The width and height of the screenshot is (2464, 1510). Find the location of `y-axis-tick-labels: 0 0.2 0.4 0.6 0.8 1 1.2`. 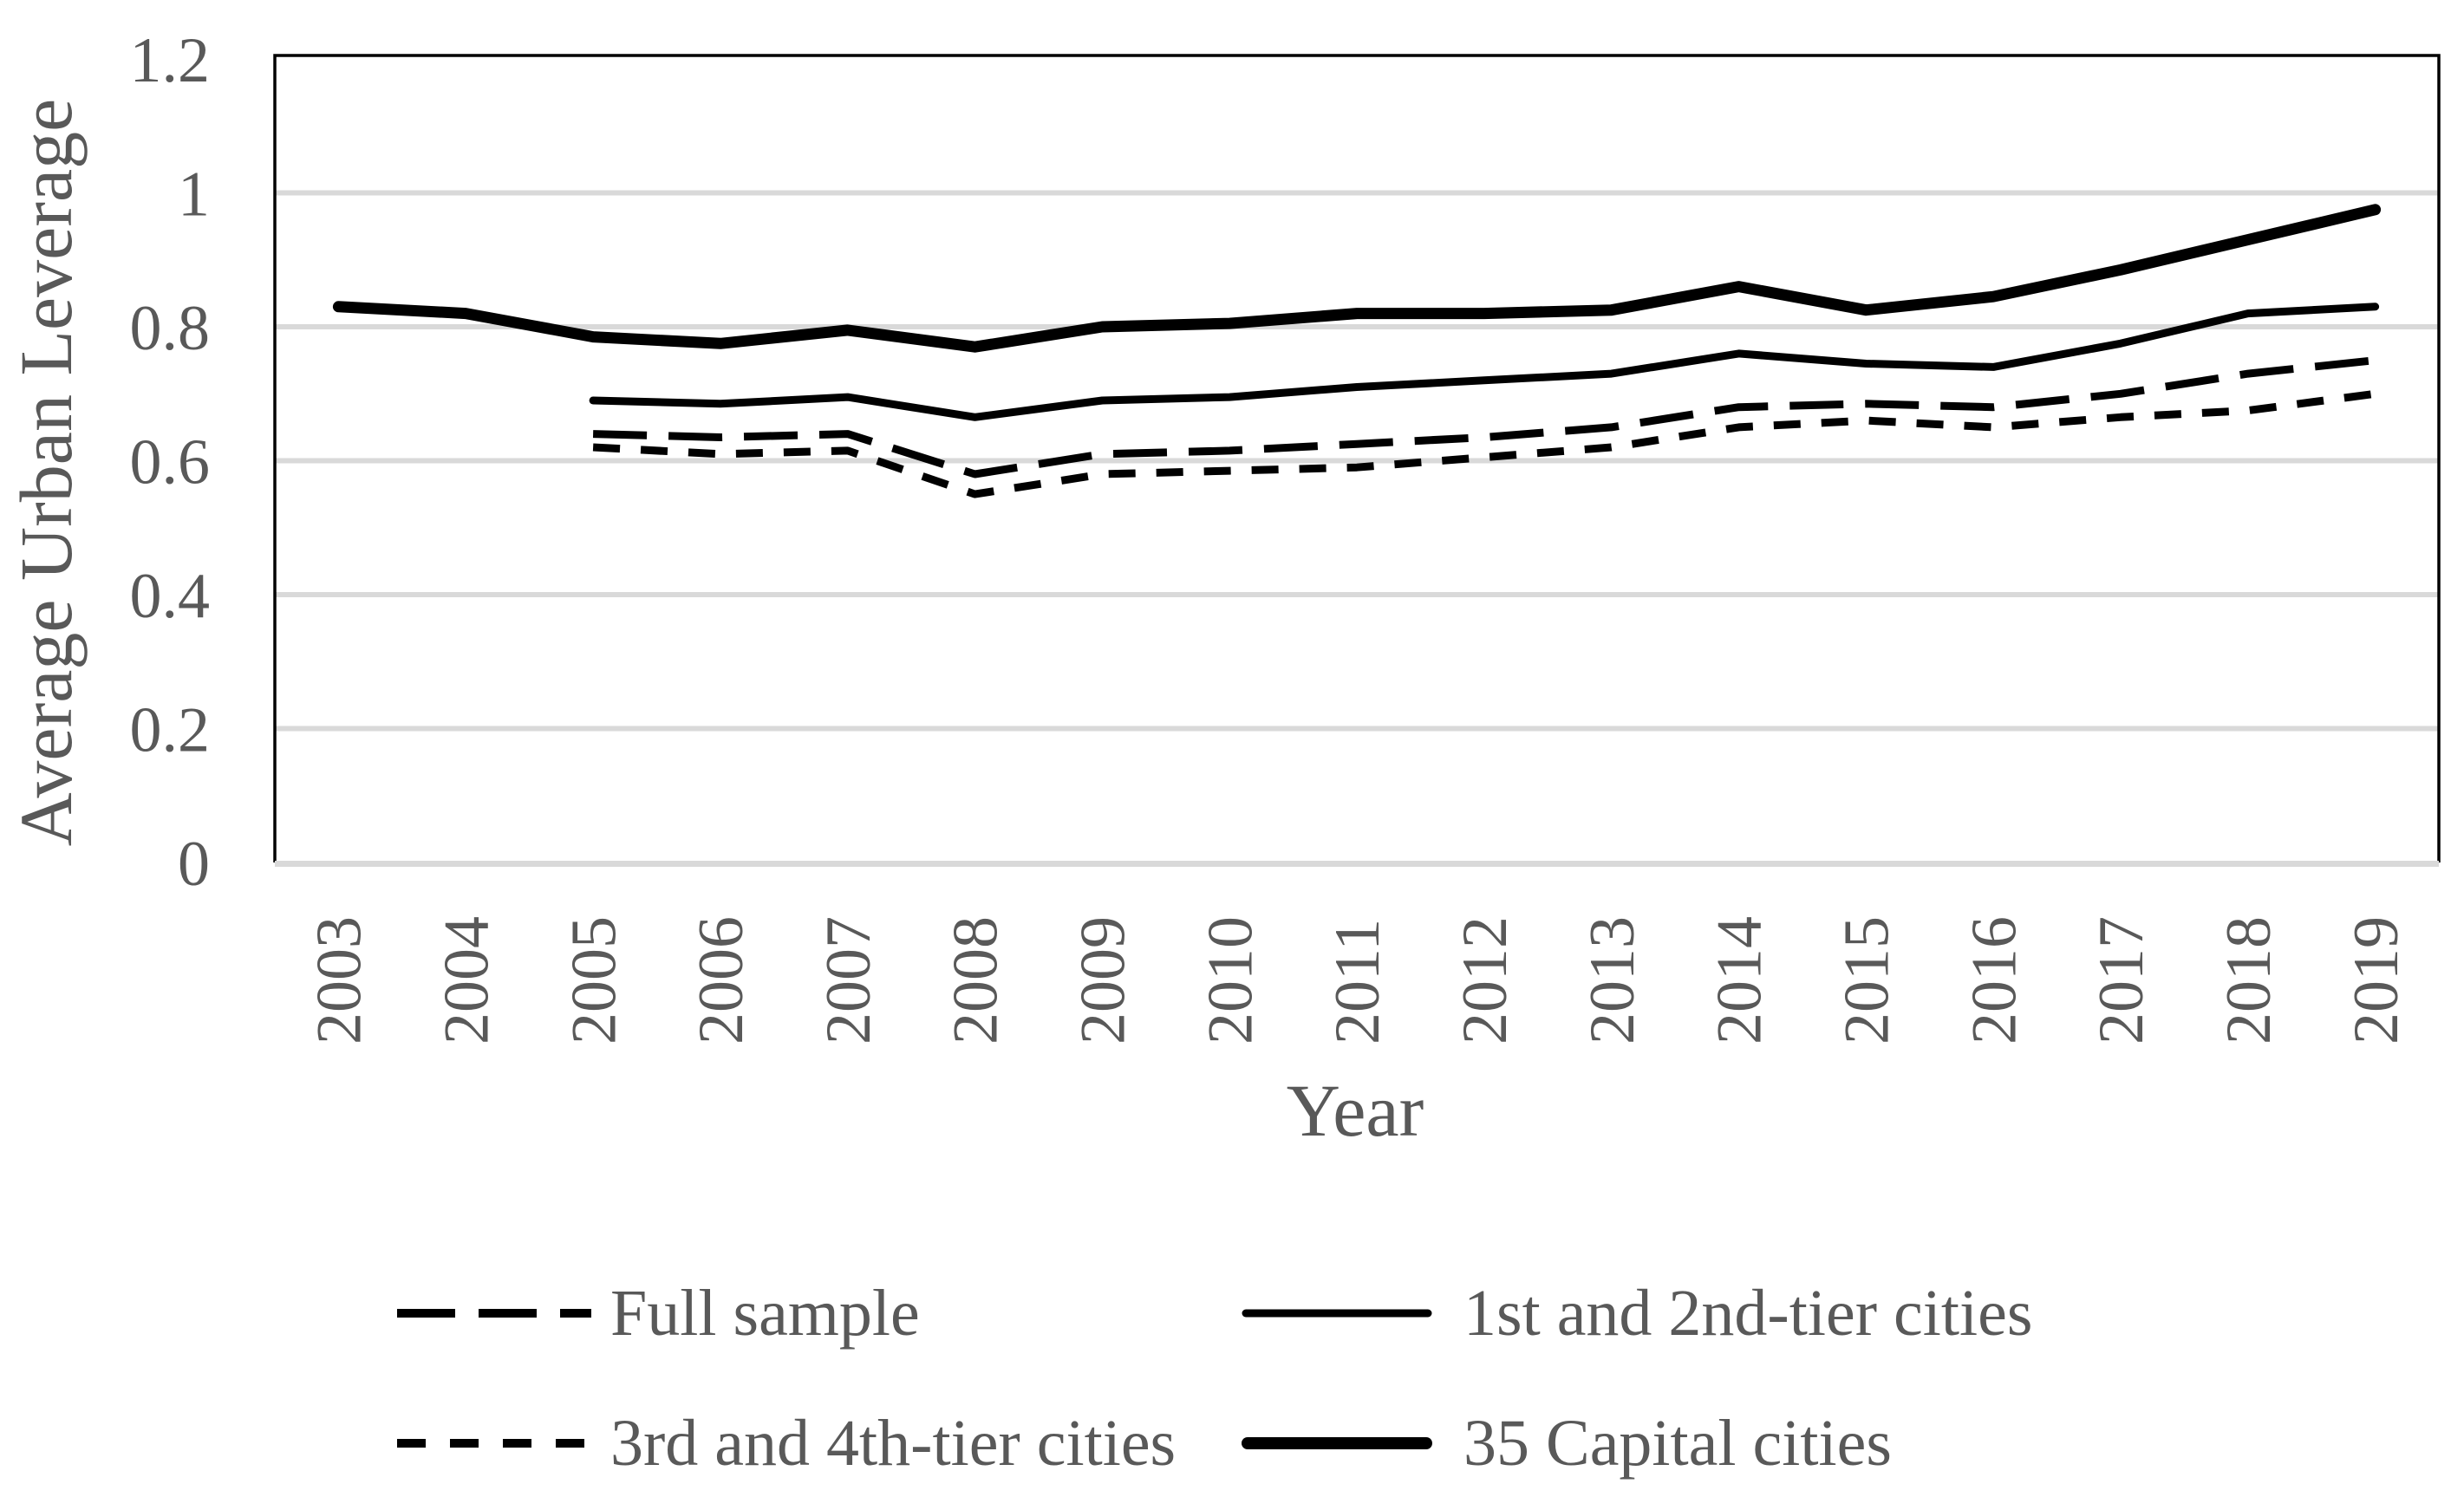

y-axis-tick-labels: 0 0.2 0.4 0.6 0.8 1 1.2 is located at coordinates (170, 462).